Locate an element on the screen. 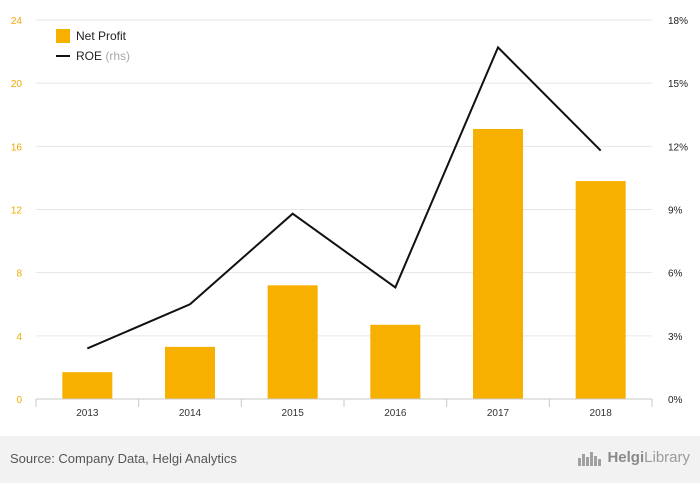 The width and height of the screenshot is (700, 483). source-note: Source: Company Data, Helgi Analytics is located at coordinates (123, 458).